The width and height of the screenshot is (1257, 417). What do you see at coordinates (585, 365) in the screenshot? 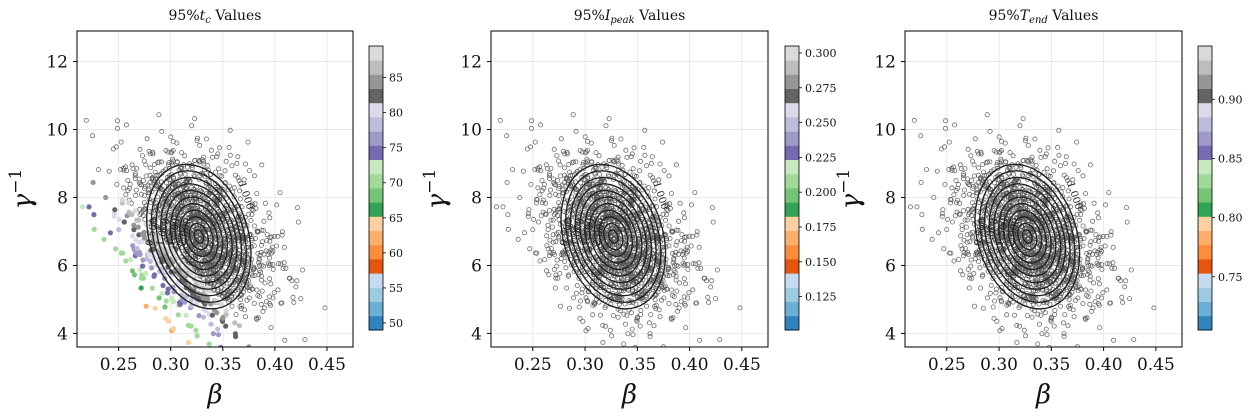
I see `x-tick-label: 0.30` at bounding box center [585, 365].